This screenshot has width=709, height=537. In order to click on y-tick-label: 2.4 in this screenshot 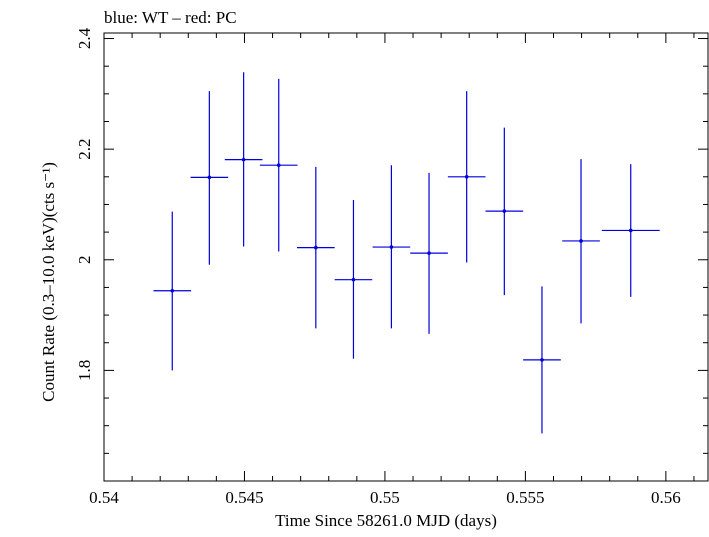, I will do `click(84, 38)`.